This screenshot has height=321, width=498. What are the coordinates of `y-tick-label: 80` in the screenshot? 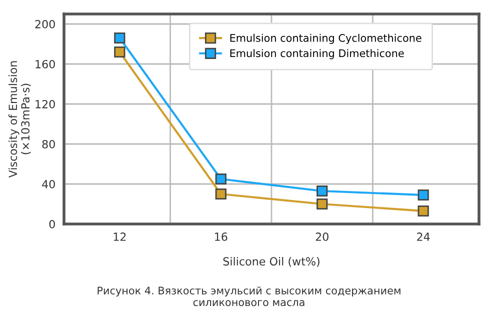 It's located at (48, 144).